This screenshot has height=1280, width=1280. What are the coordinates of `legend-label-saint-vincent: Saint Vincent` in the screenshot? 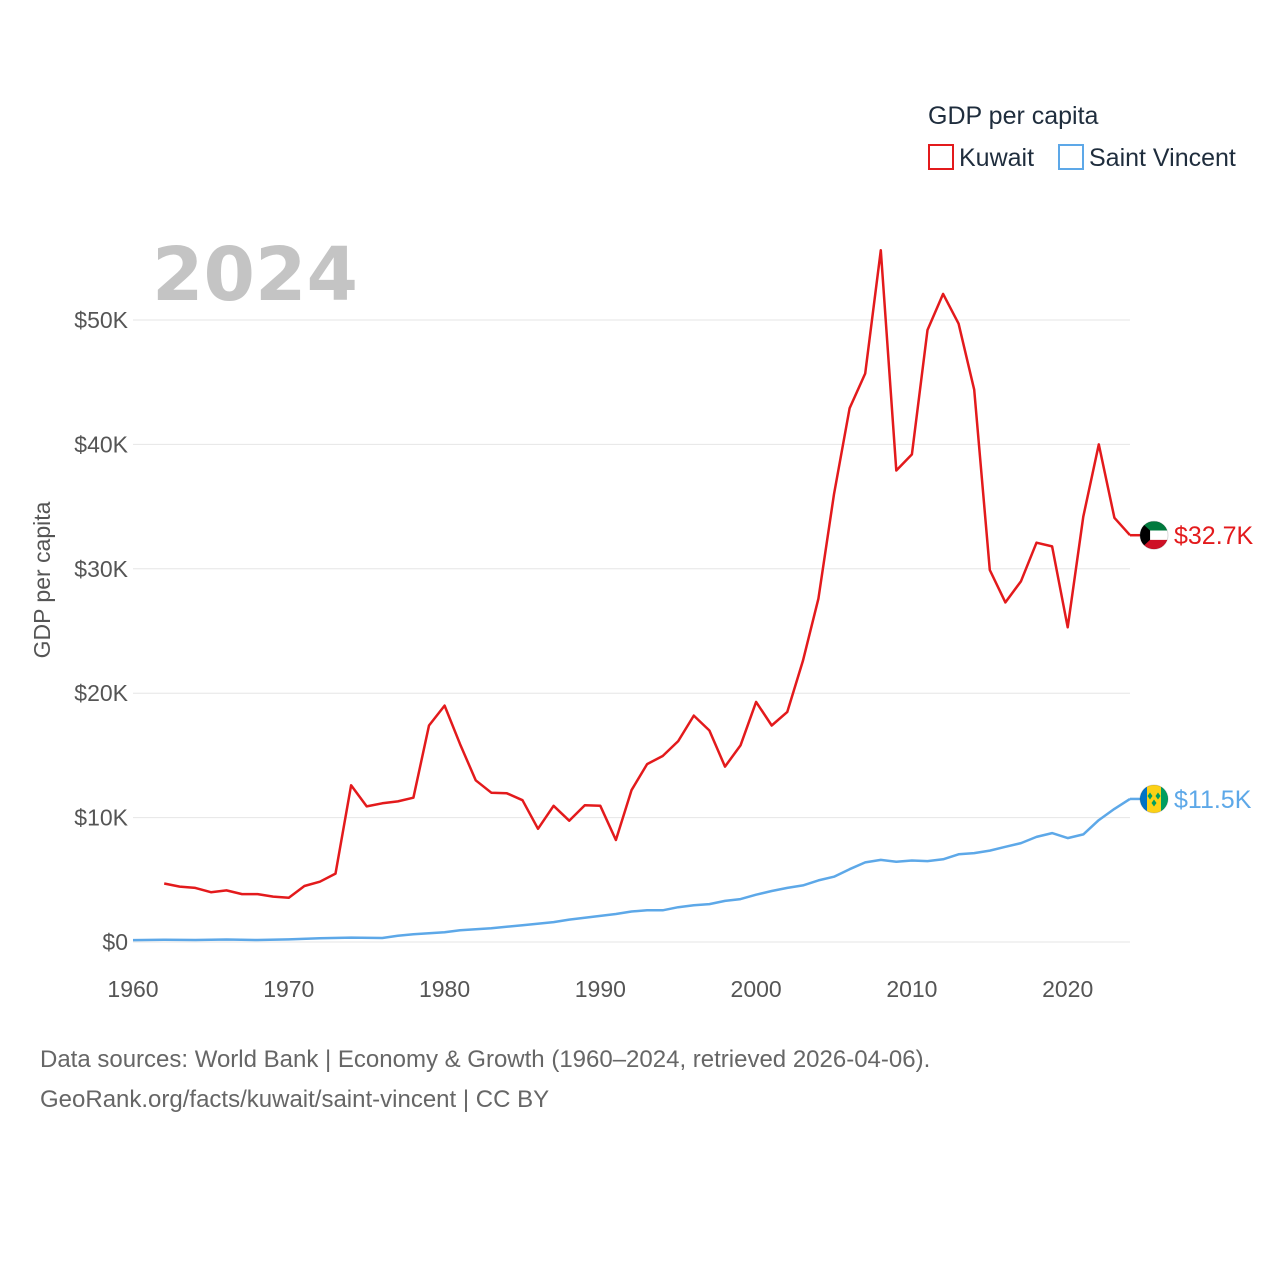 It's located at (1162, 158).